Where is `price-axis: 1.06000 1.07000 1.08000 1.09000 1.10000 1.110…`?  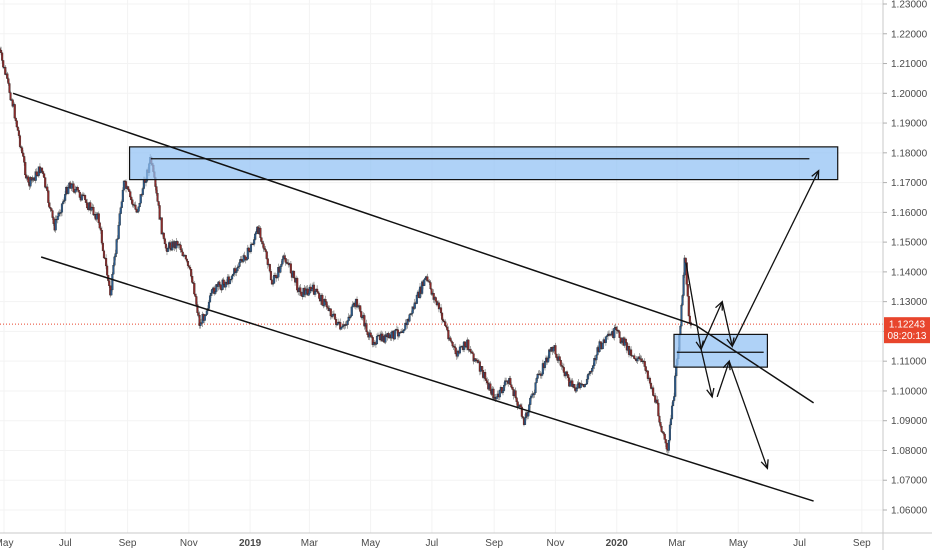 price-axis: 1.06000 1.07000 1.08000 1.09000 1.10000 1.110… is located at coordinates (905, 258).